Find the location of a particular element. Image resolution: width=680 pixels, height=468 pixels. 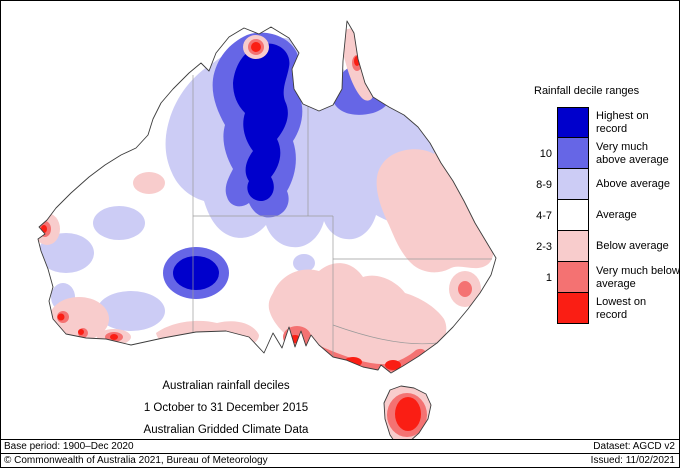

dataset-text: Dataset: AGCD v2 is located at coordinates (634, 446).